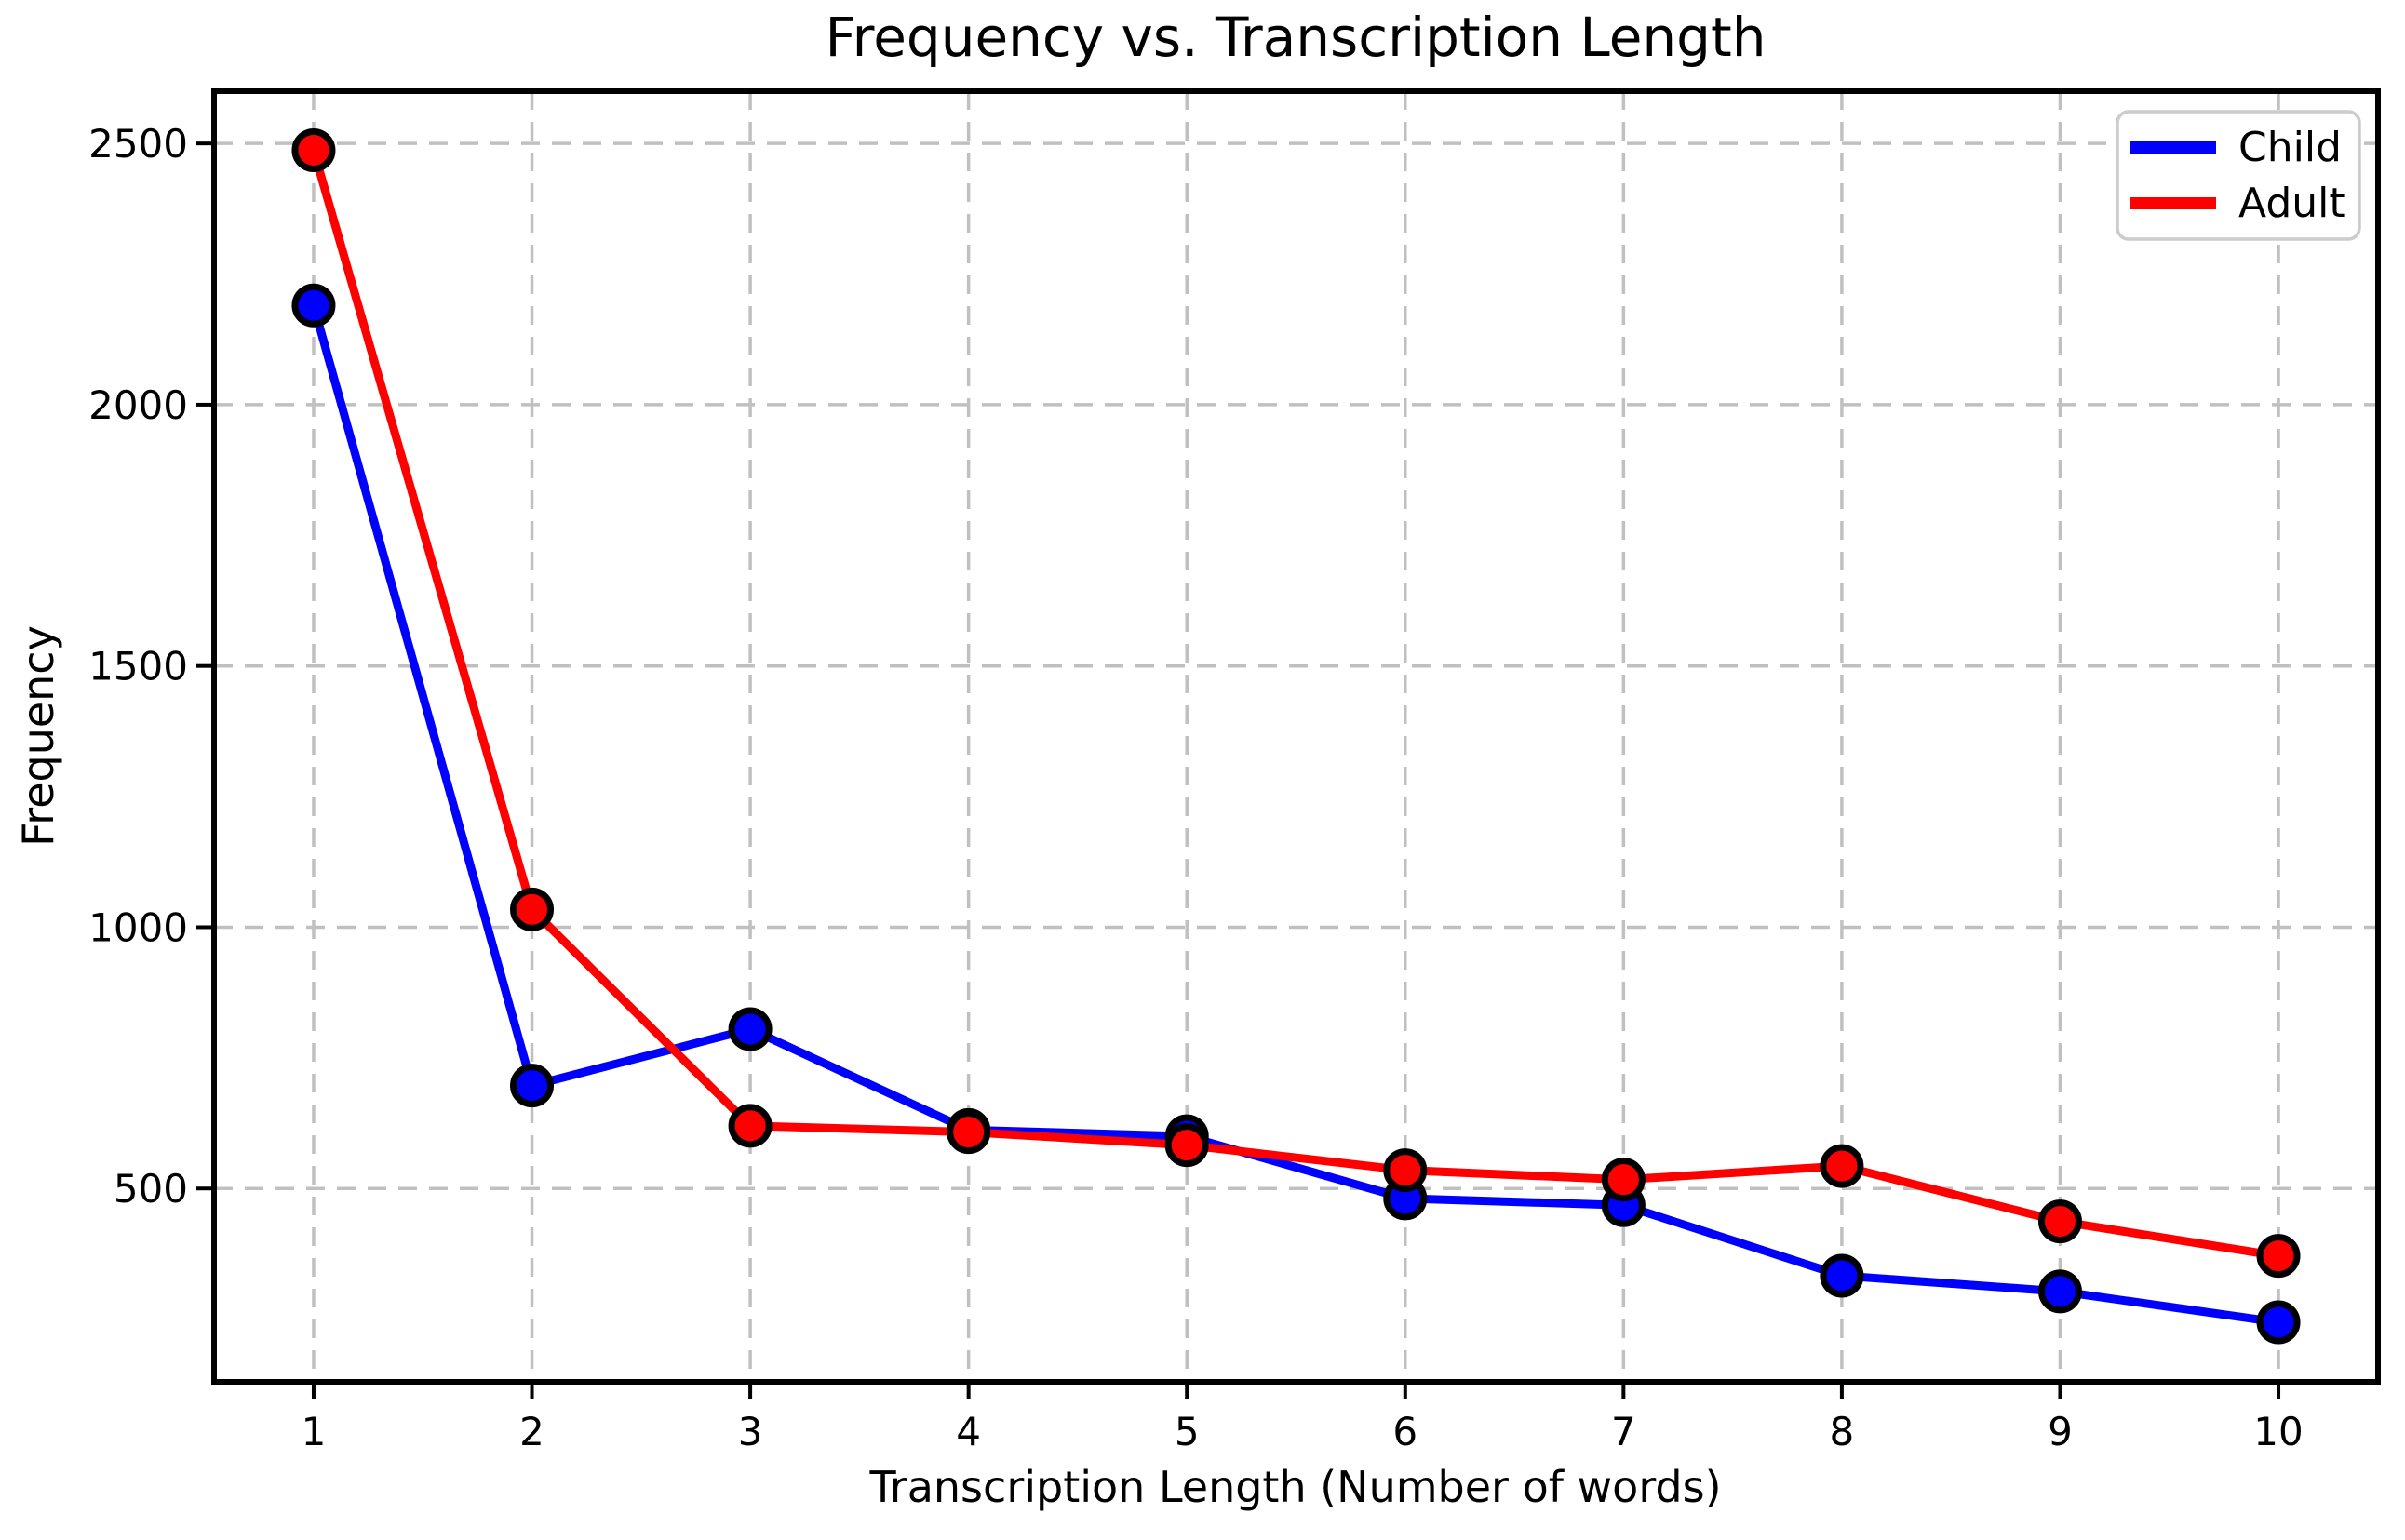 Image resolution: width=2405 pixels, height=1540 pixels. Describe the element at coordinates (2173, 147) in the screenshot. I see `legend-swatch-child` at that location.